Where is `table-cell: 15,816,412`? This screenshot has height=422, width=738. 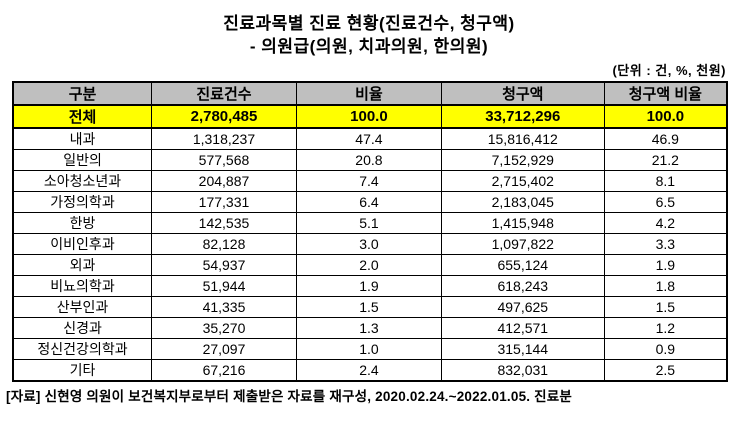 table-cell: 15,816,412 is located at coordinates (522, 138).